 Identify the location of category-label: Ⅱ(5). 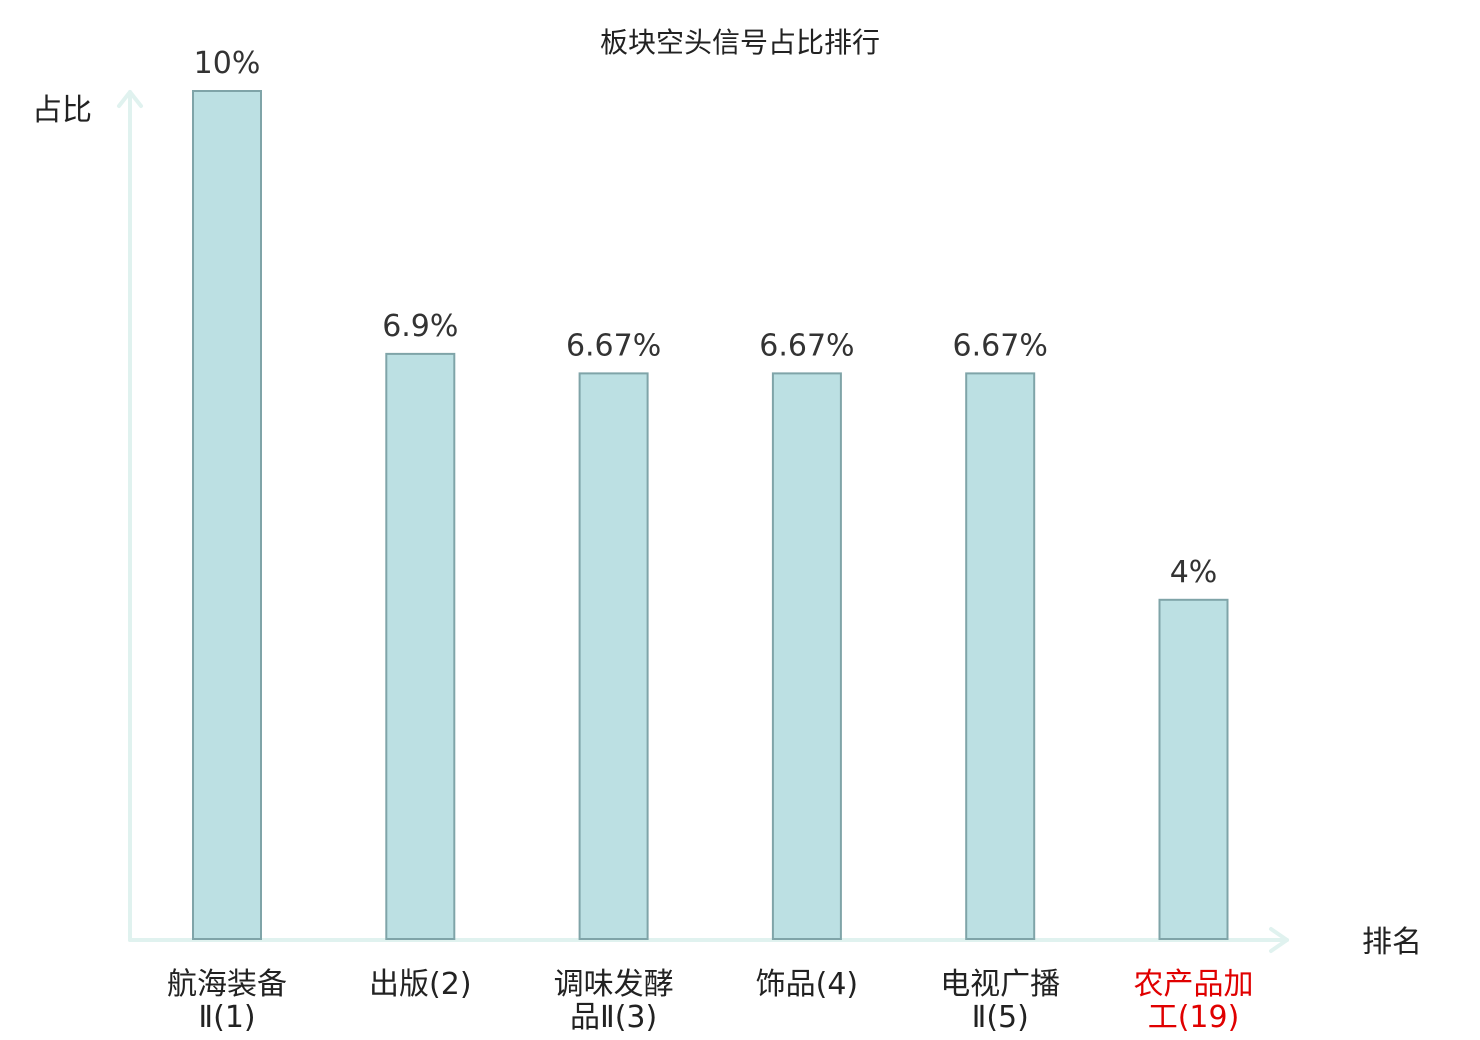
(1000, 1017).